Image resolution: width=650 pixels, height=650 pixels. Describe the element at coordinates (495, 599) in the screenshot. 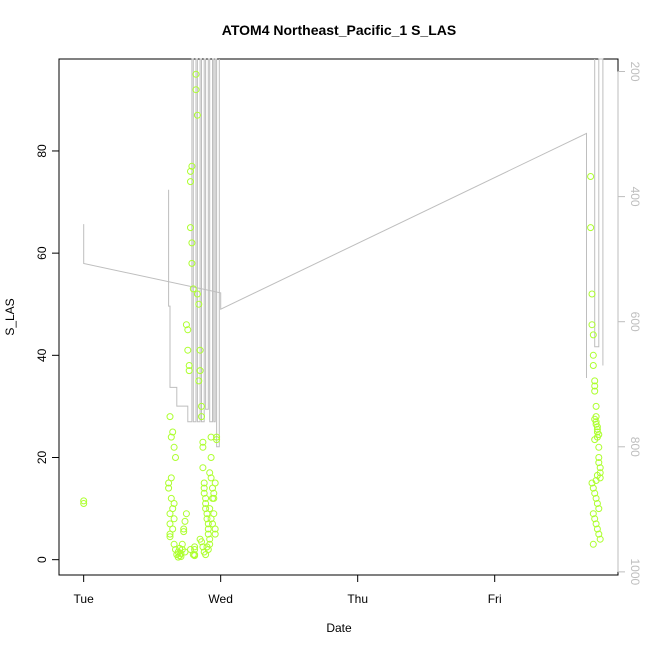

I see `x-tick-label: Fri` at that location.